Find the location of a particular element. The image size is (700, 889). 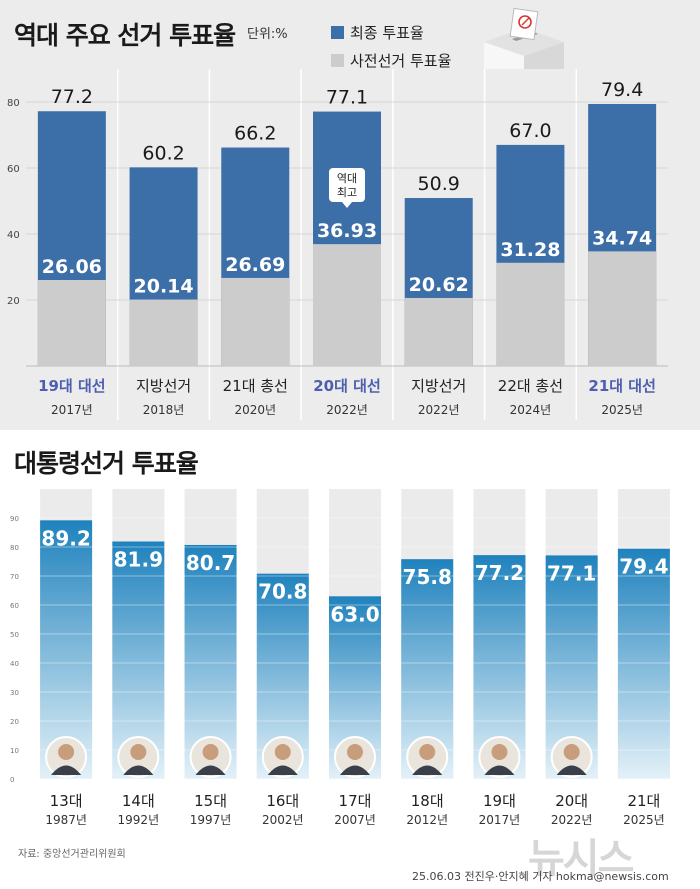

x-year-label: 1987년 is located at coordinates (66, 820).